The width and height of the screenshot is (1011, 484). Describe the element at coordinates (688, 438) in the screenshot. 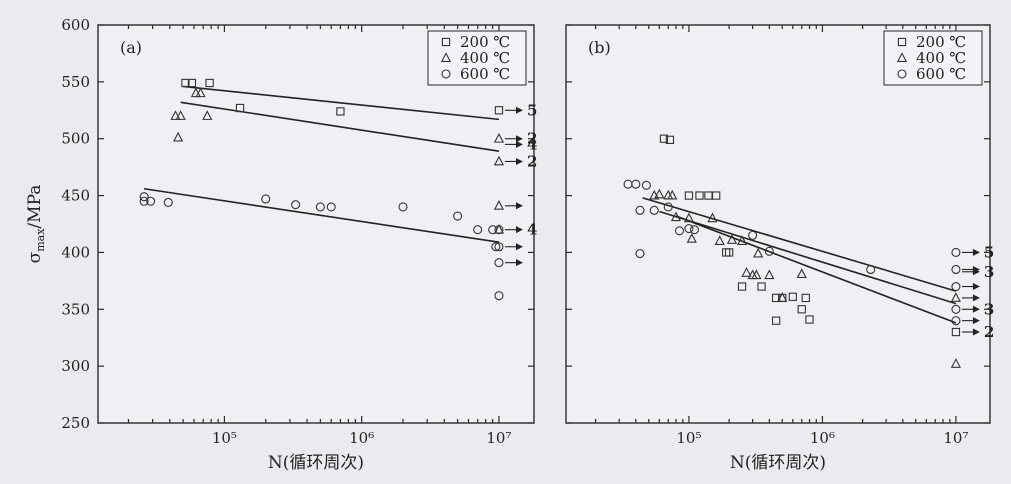

I see `x-tick-label: 10⁵` at that location.